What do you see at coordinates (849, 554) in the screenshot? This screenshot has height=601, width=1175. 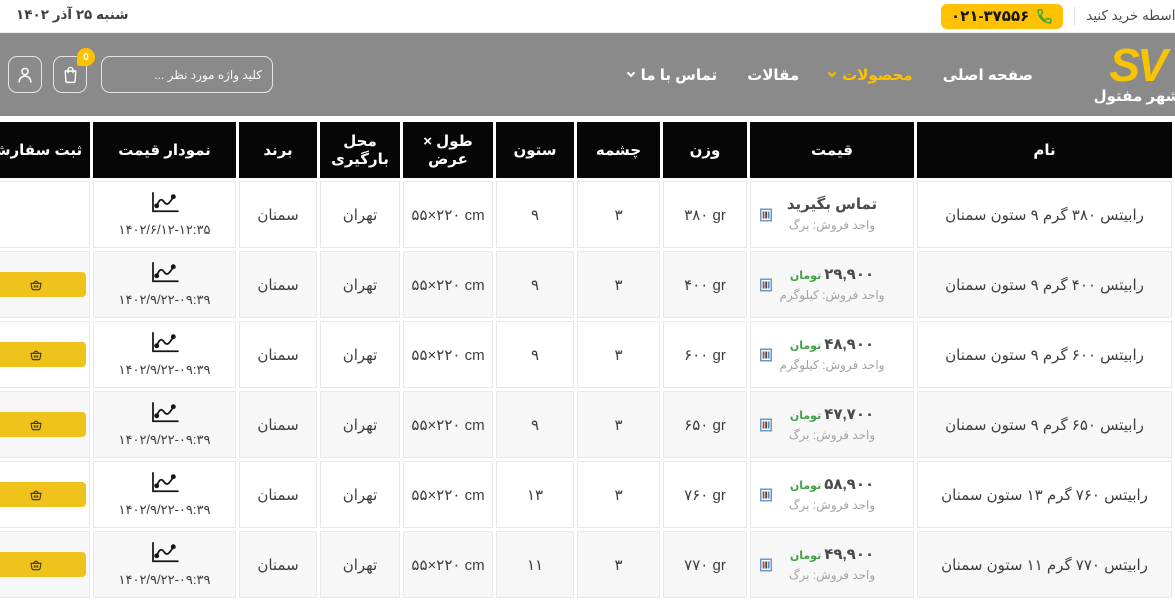 I see `price-amount: ۴۹,۹۰۰` at bounding box center [849, 554].